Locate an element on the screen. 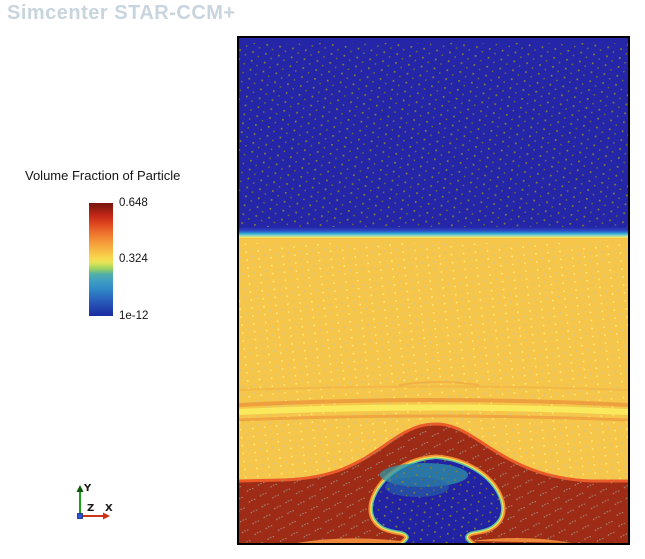 The width and height of the screenshot is (645, 559). z-axis-origin-icon is located at coordinates (80, 516).